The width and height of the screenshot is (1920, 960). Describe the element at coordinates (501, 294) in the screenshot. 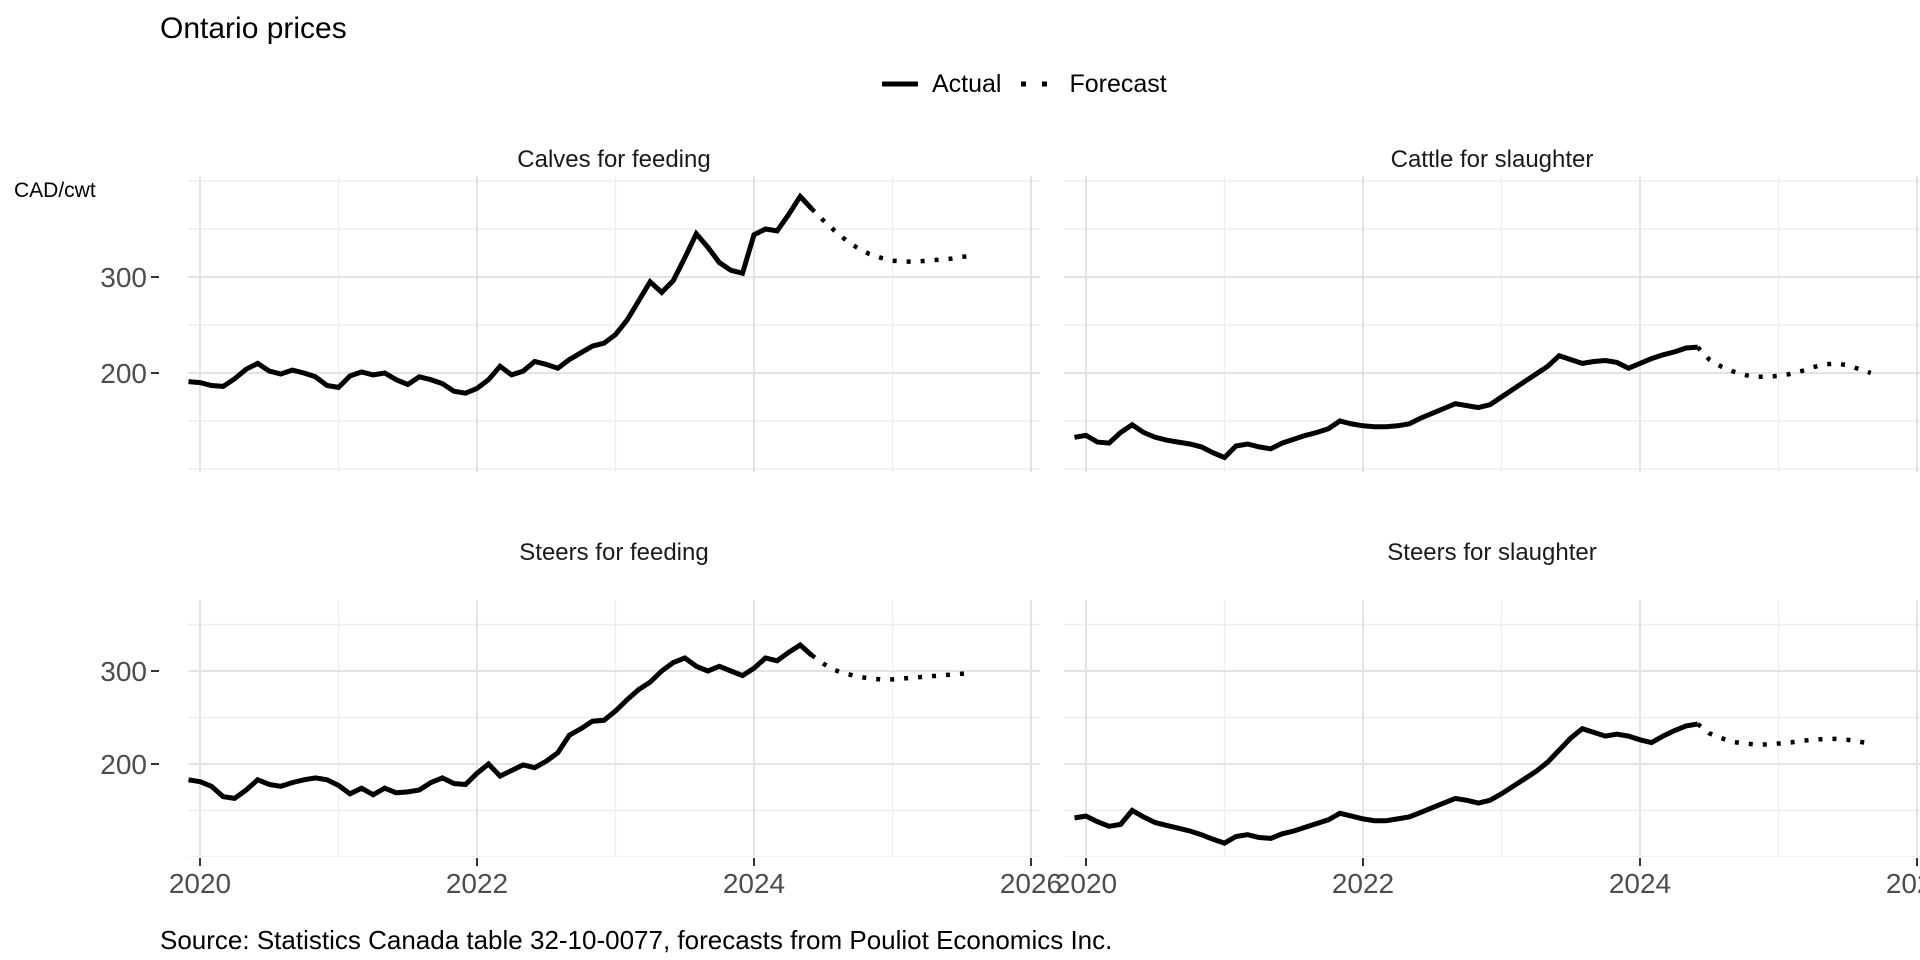

I see `actual-line-calves-for-feeding` at that location.